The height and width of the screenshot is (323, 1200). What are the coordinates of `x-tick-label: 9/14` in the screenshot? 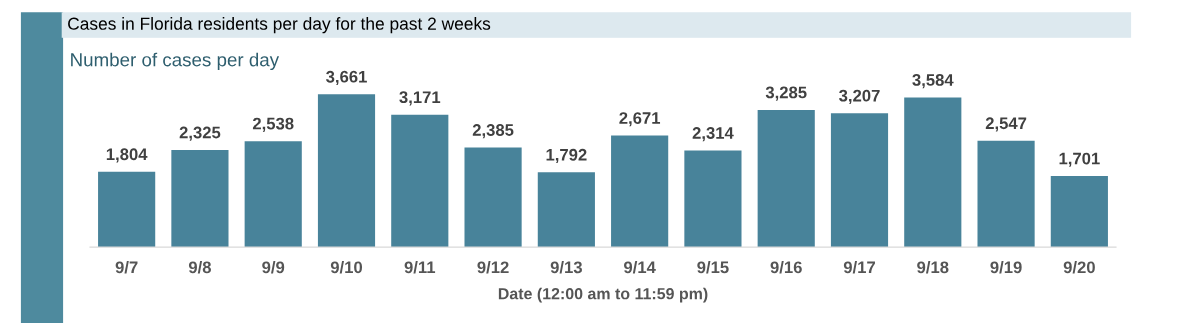 It's located at (640, 267).